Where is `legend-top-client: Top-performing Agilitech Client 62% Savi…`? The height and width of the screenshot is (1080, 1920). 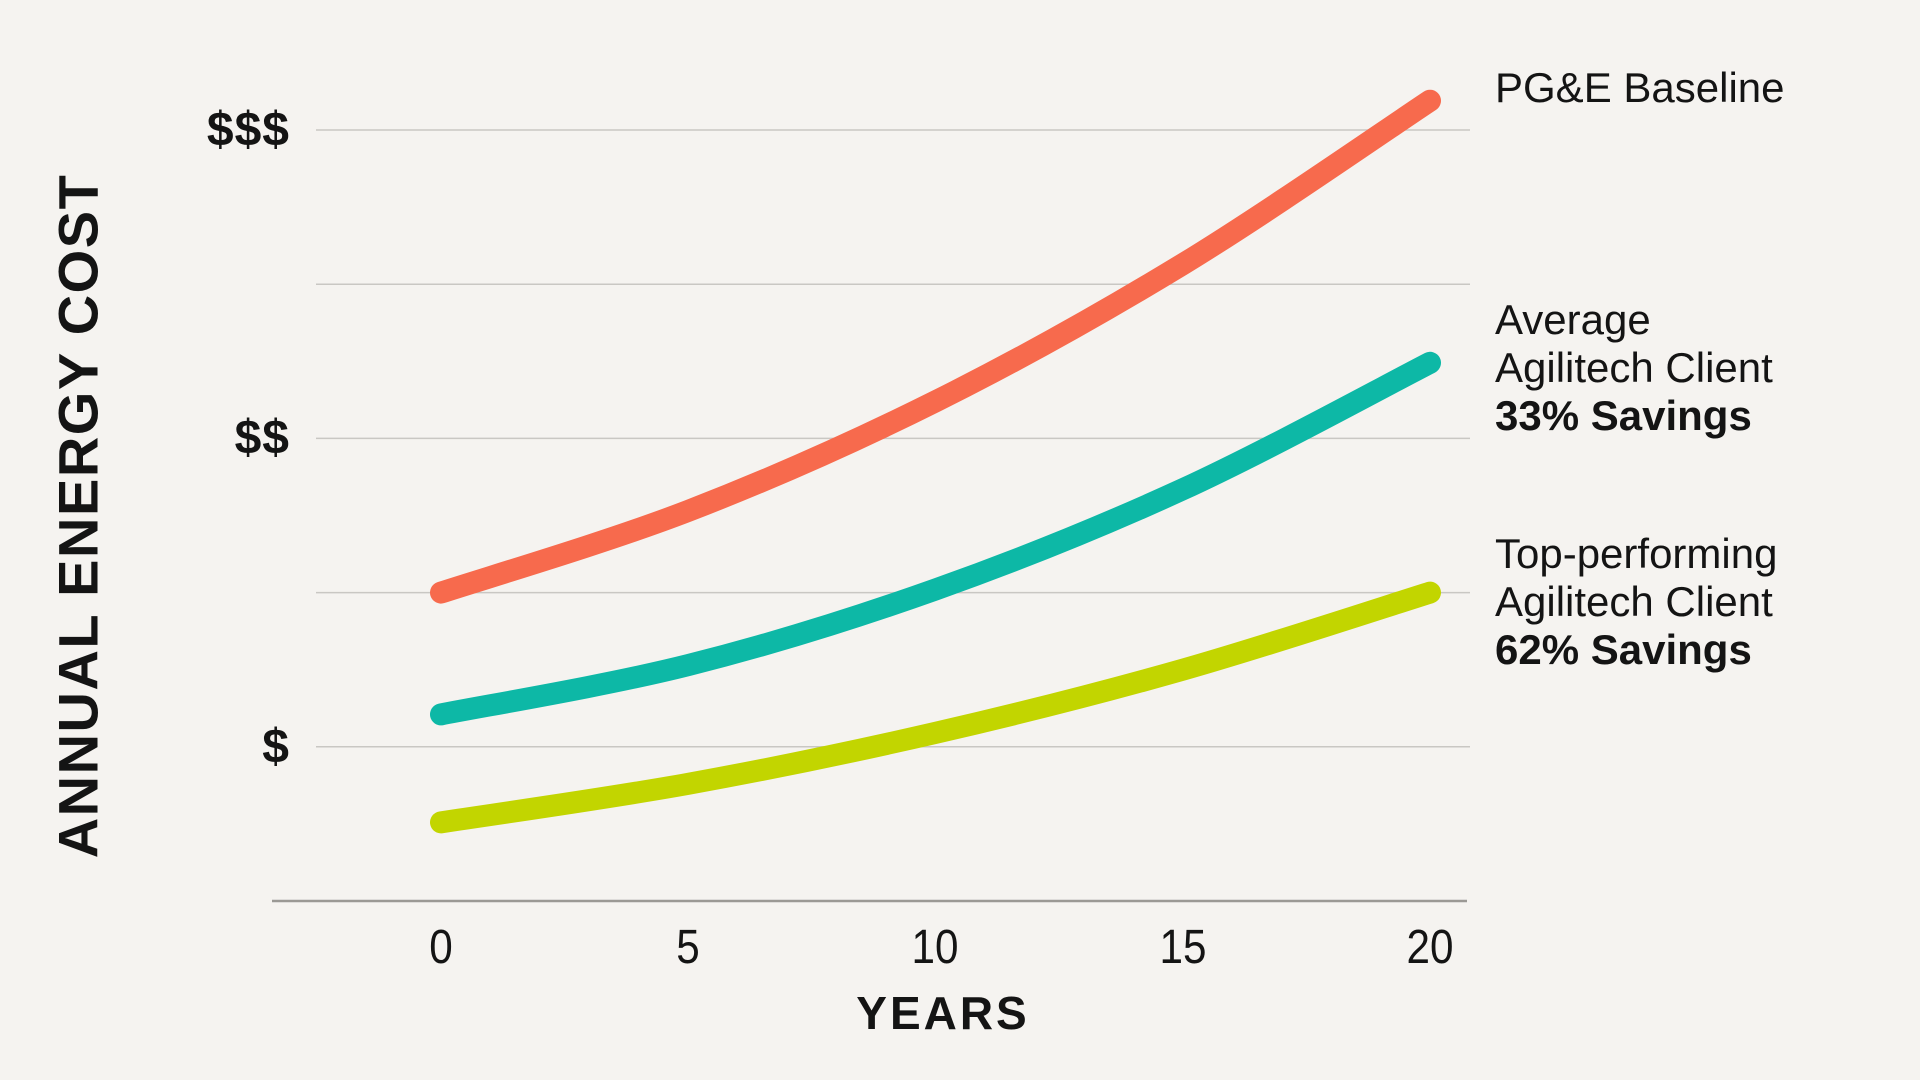
legend-top-client: Top-performing Agilitech Client 62% Savi… is located at coordinates (1636, 602).